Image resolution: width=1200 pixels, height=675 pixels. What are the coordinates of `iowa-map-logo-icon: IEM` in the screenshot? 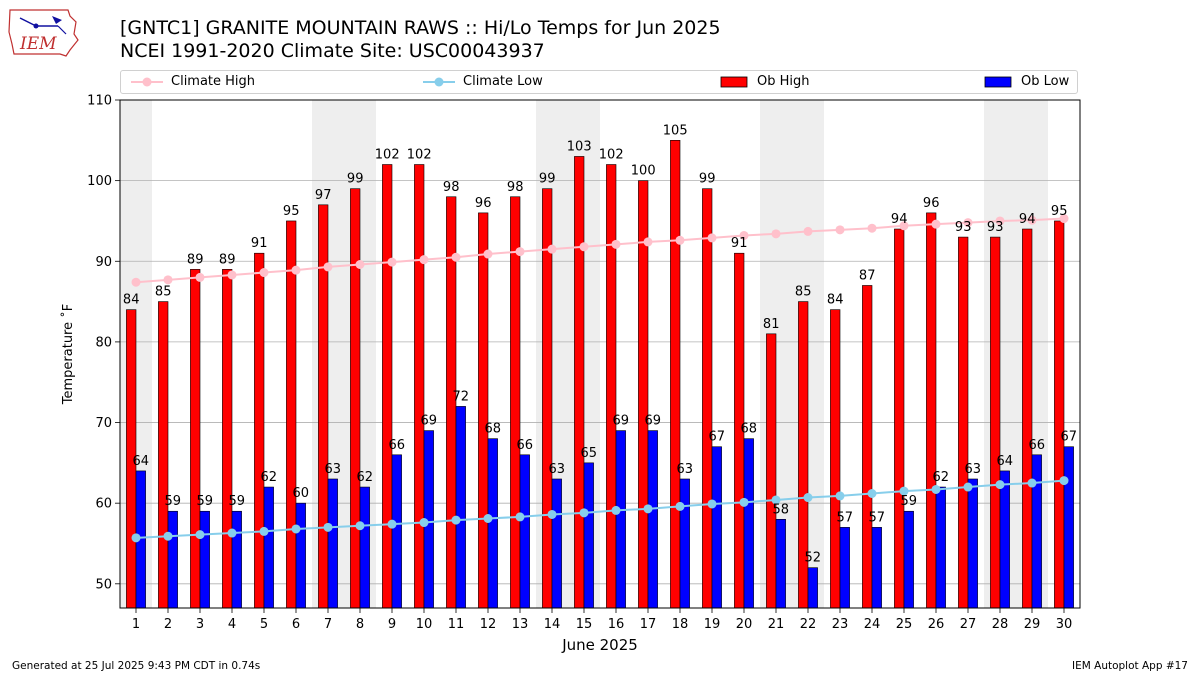 It's located at (43, 33).